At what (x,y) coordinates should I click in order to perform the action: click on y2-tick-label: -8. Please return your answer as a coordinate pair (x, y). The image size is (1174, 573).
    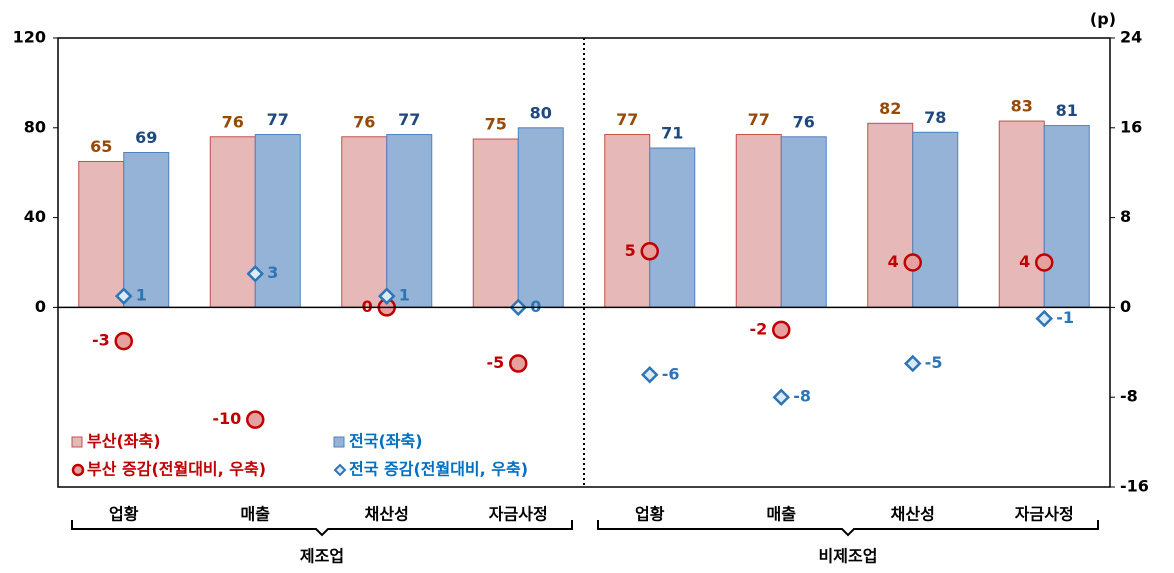
    Looking at the image, I should click on (1129, 396).